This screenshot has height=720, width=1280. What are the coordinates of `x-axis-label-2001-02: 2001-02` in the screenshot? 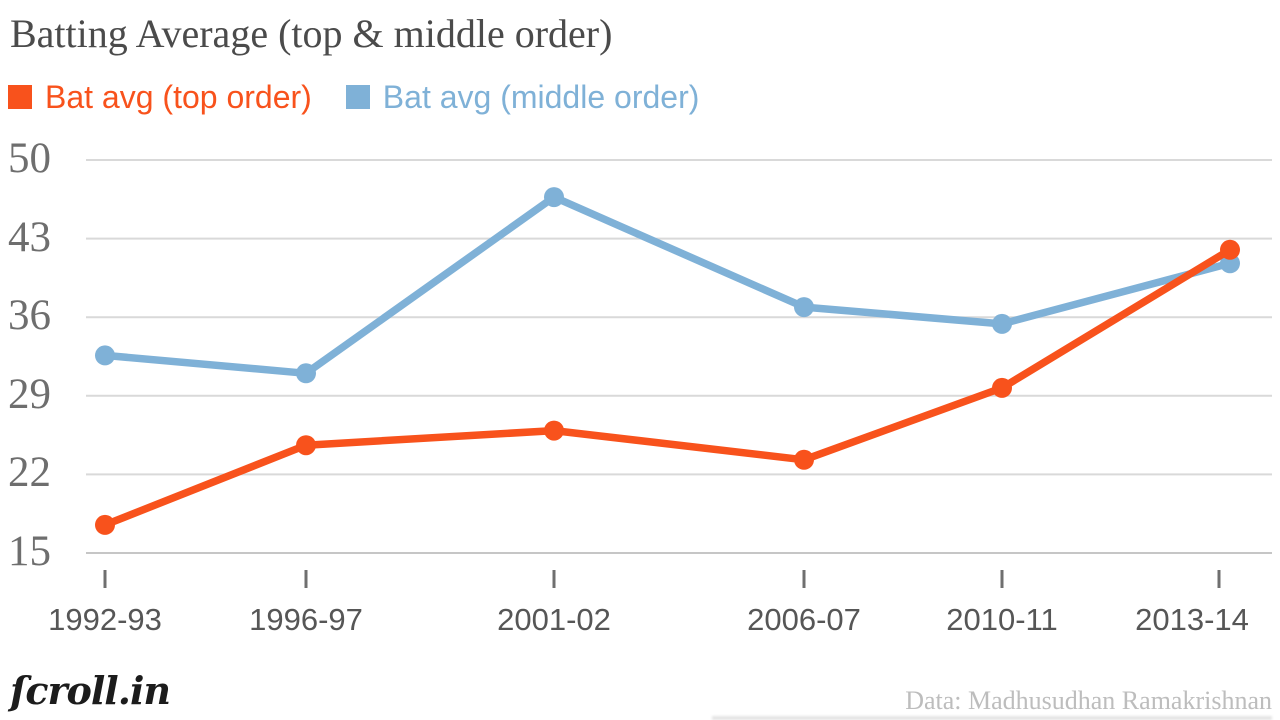 It's located at (554, 619).